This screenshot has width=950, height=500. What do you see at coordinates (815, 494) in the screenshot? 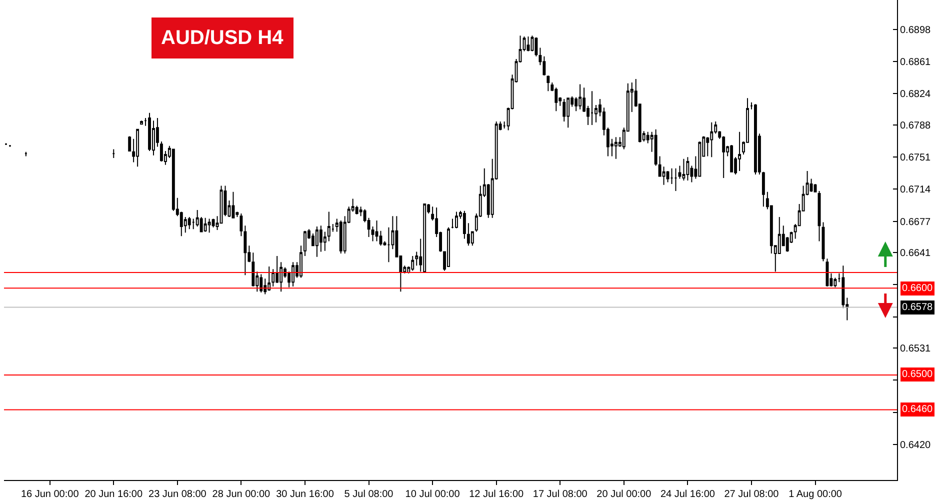
I see `x-tick-label: 1 Aug 00:00` at bounding box center [815, 494].